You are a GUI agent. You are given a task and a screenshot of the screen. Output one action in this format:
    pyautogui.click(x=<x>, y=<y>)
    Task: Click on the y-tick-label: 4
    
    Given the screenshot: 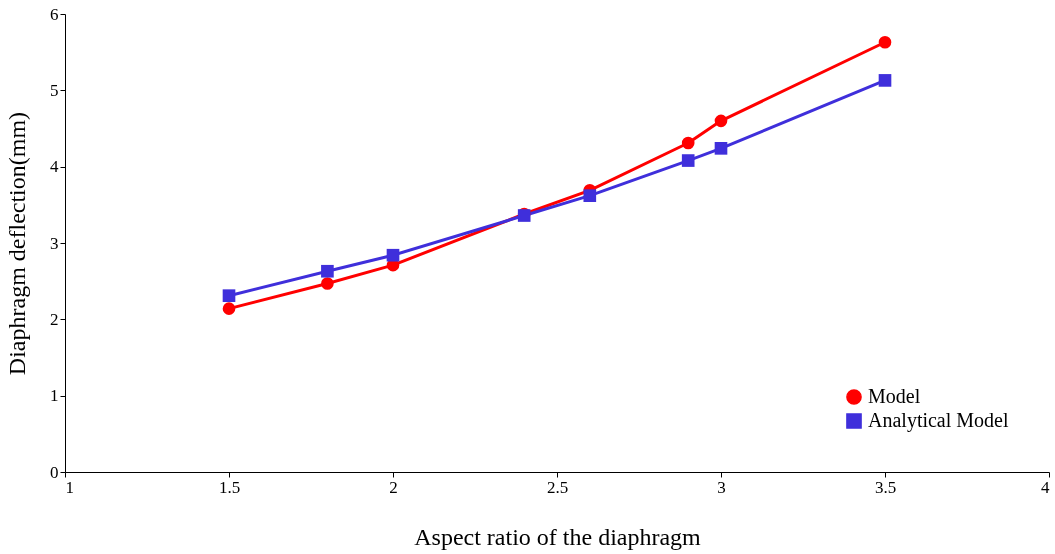 What is the action you would take?
    pyautogui.click(x=54, y=167)
    